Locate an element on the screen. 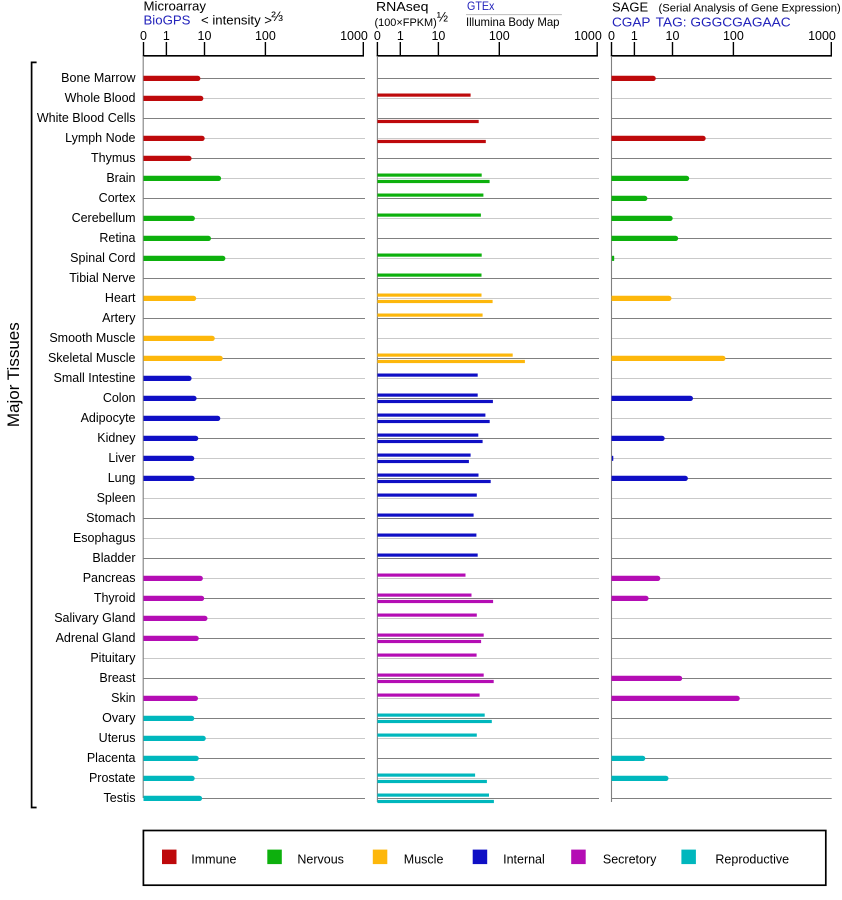  svg-text: Skeletal Muscle is located at coordinates (92, 358).